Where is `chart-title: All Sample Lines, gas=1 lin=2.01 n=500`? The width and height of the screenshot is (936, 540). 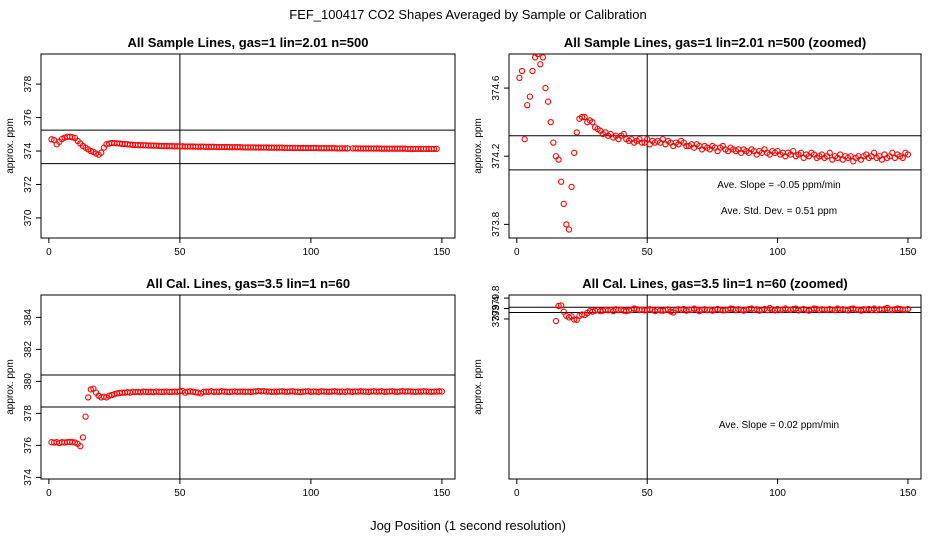
chart-title: All Sample Lines, gas=1 lin=2.01 n=500 is located at coordinates (248, 42).